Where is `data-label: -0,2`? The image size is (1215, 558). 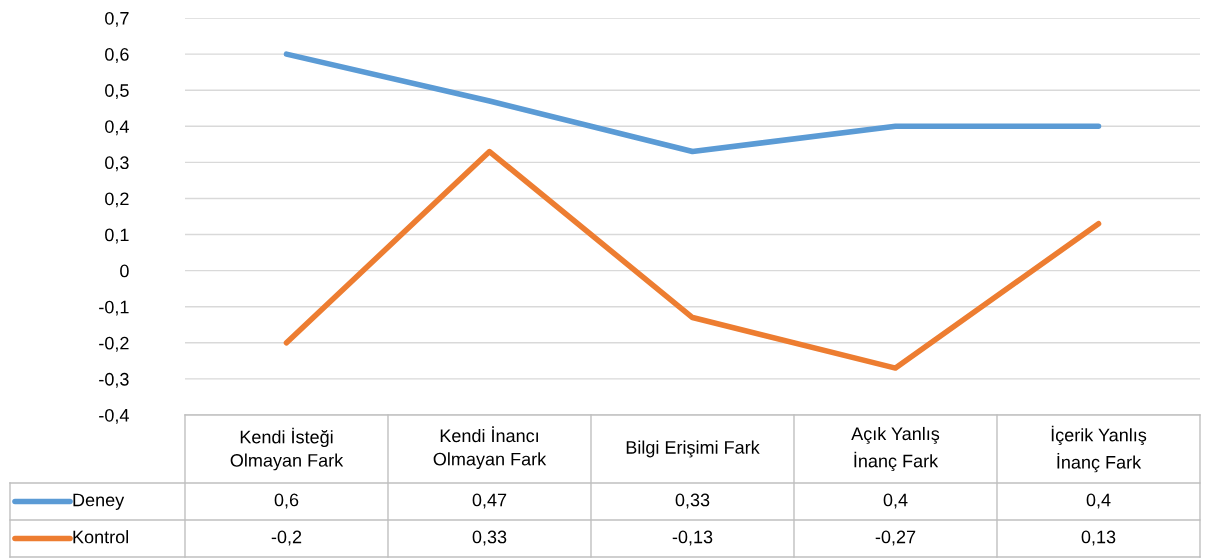 data-label: -0,2 is located at coordinates (286, 538).